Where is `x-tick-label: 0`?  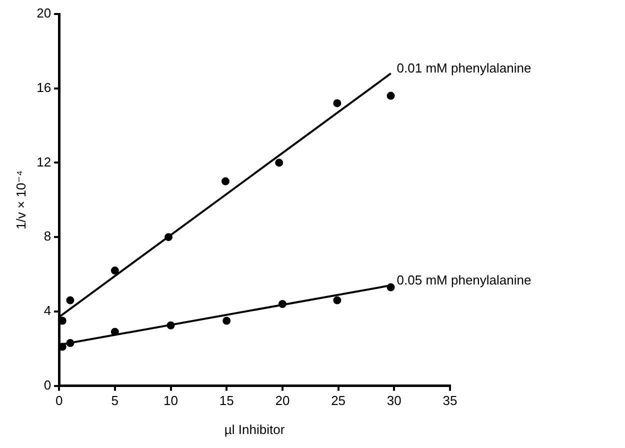 x-tick-label: 0 is located at coordinates (59, 400).